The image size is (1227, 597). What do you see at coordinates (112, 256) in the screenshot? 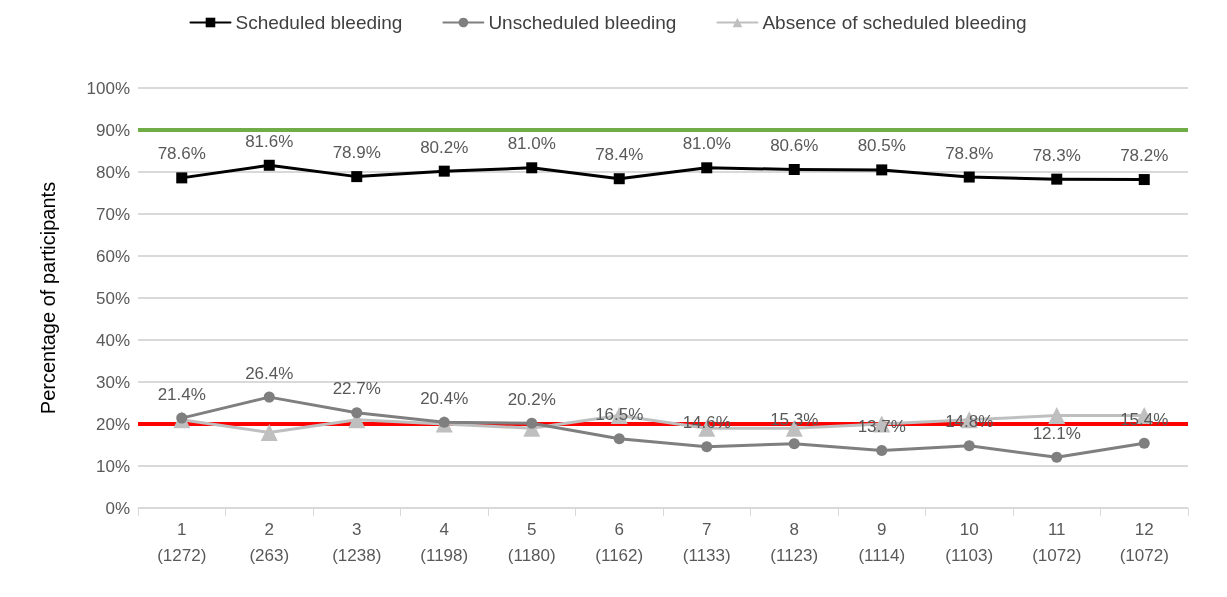
I see `y-tick-label: 60%` at bounding box center [112, 256].